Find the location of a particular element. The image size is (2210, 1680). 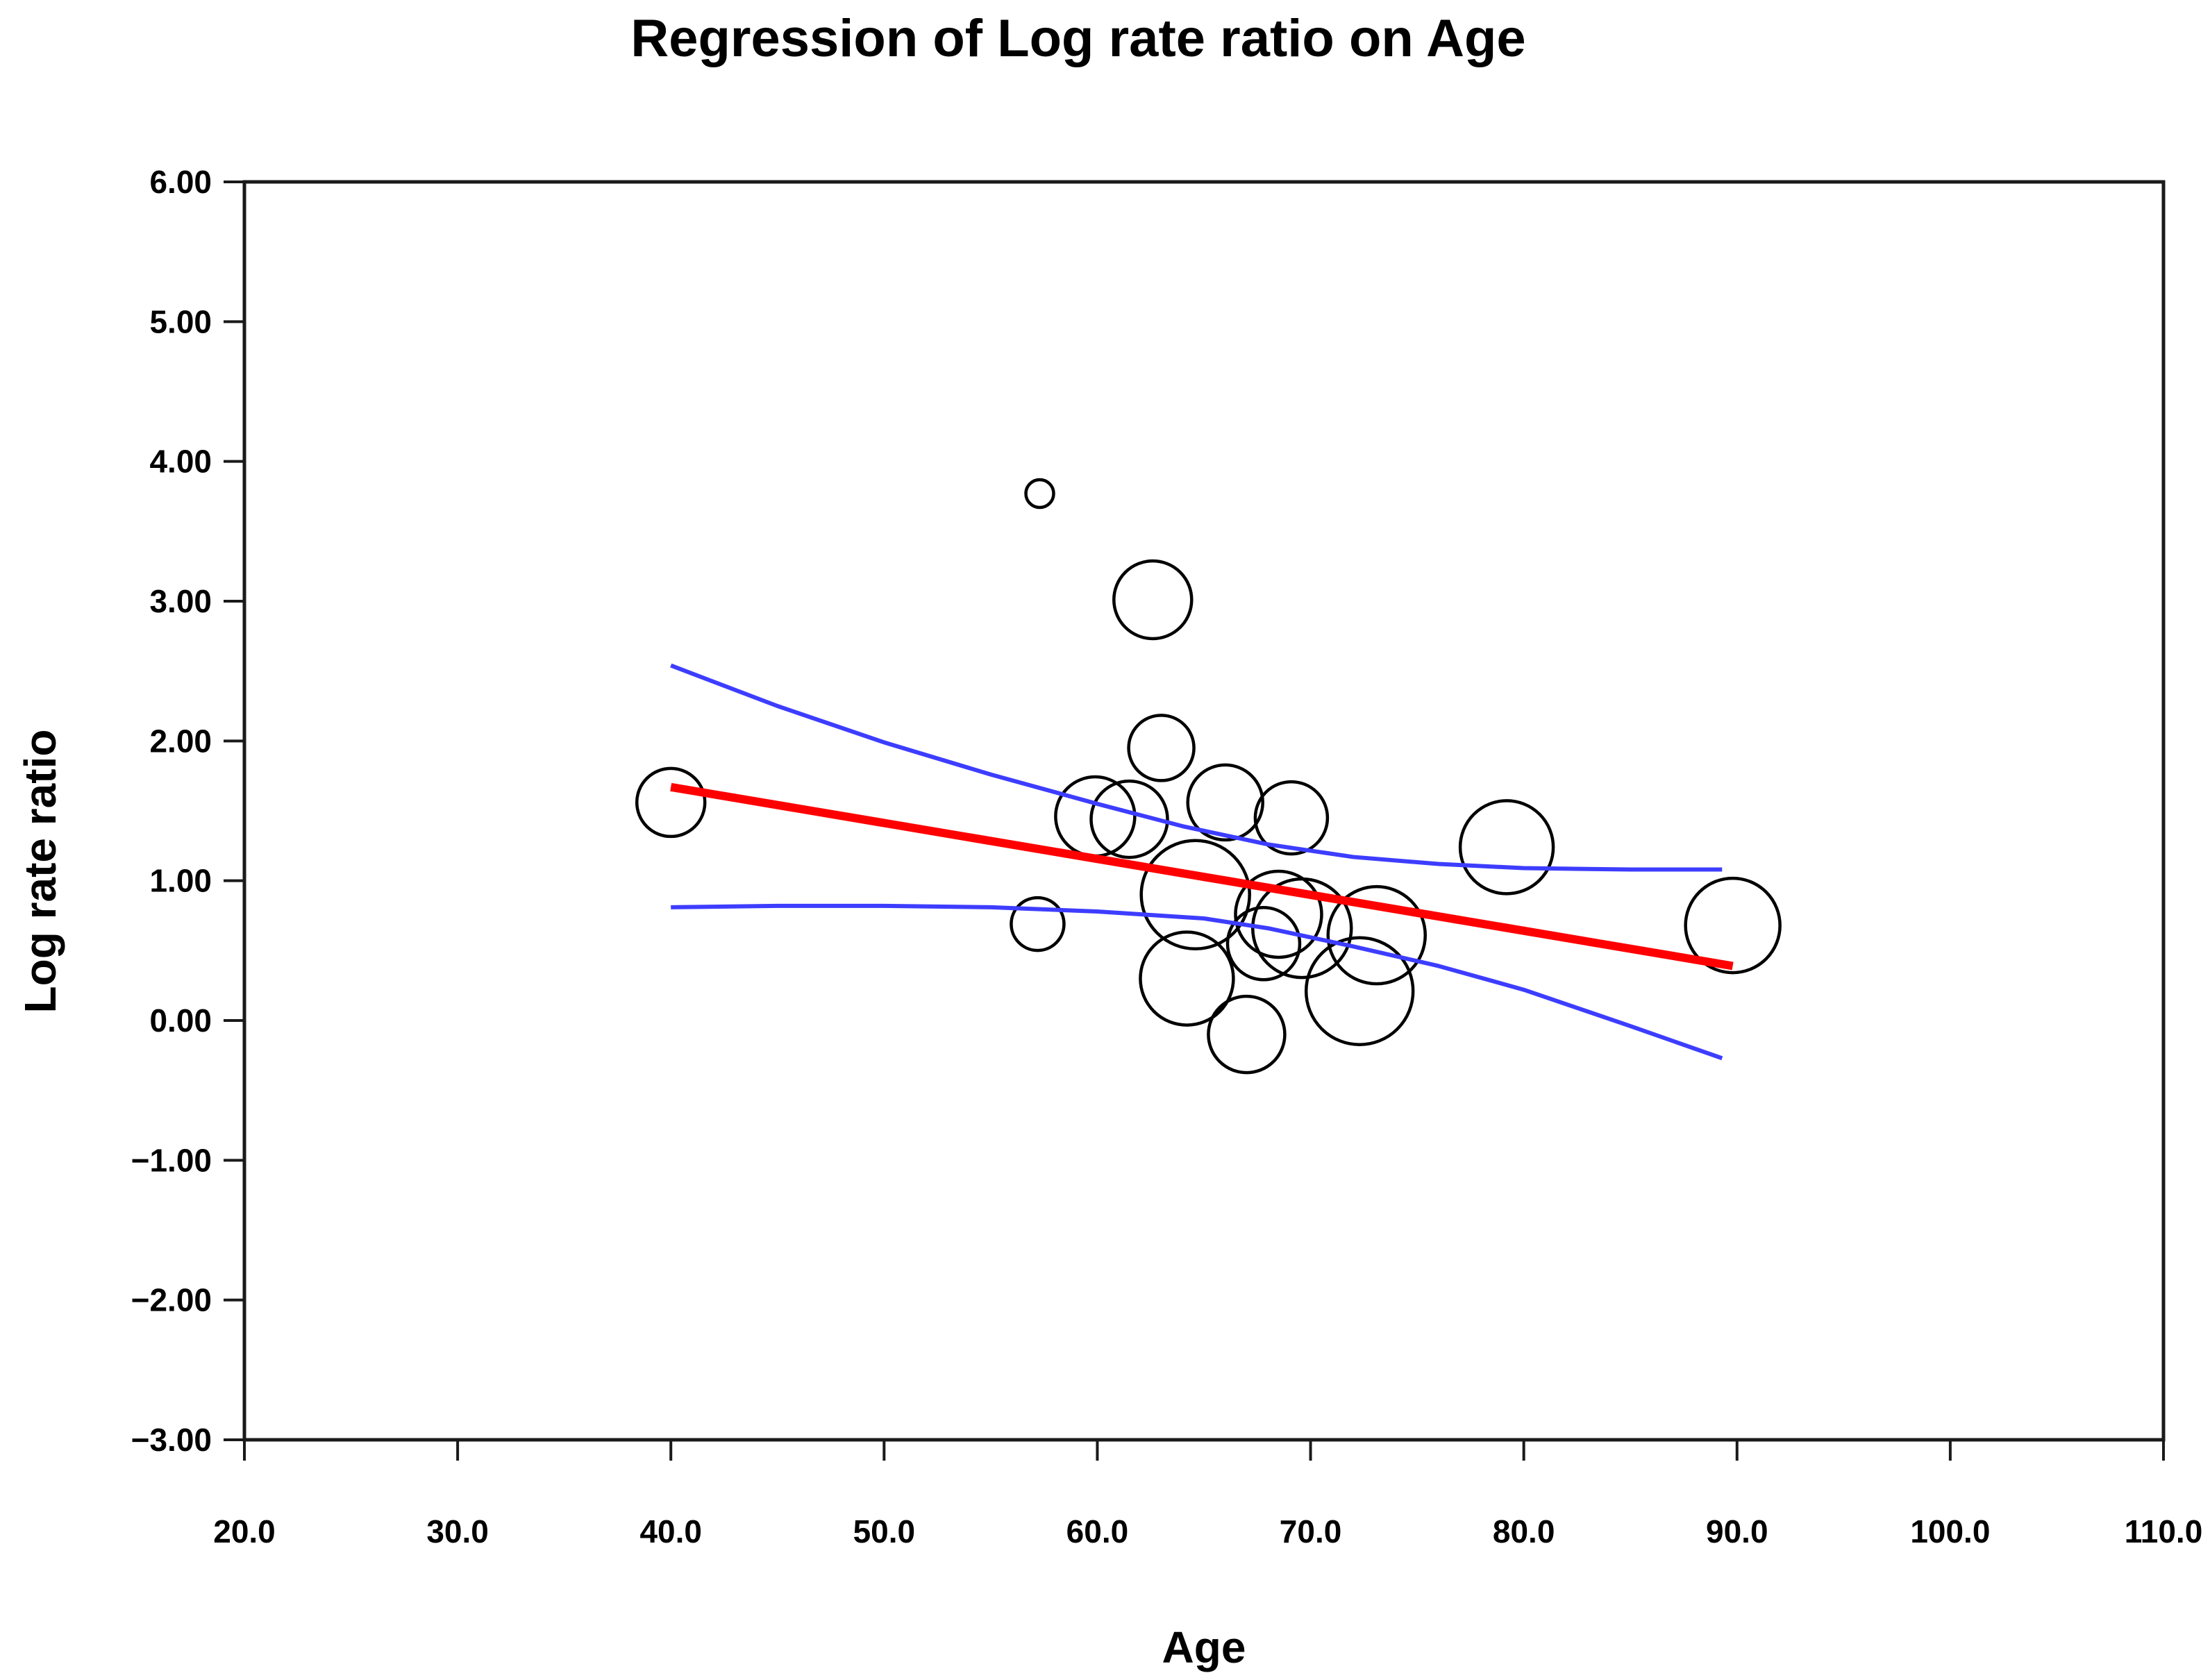

y-tick-label: −2.00 is located at coordinates (171, 1300).